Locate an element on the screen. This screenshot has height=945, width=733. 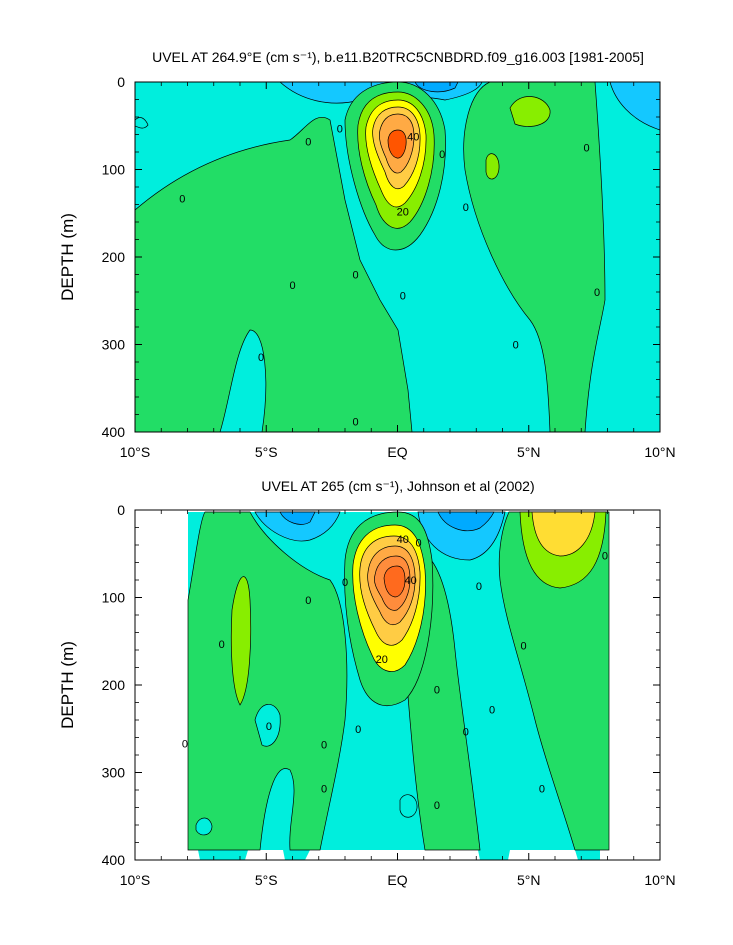
panel2-neg-surface-left is located at coordinates (297, 526).